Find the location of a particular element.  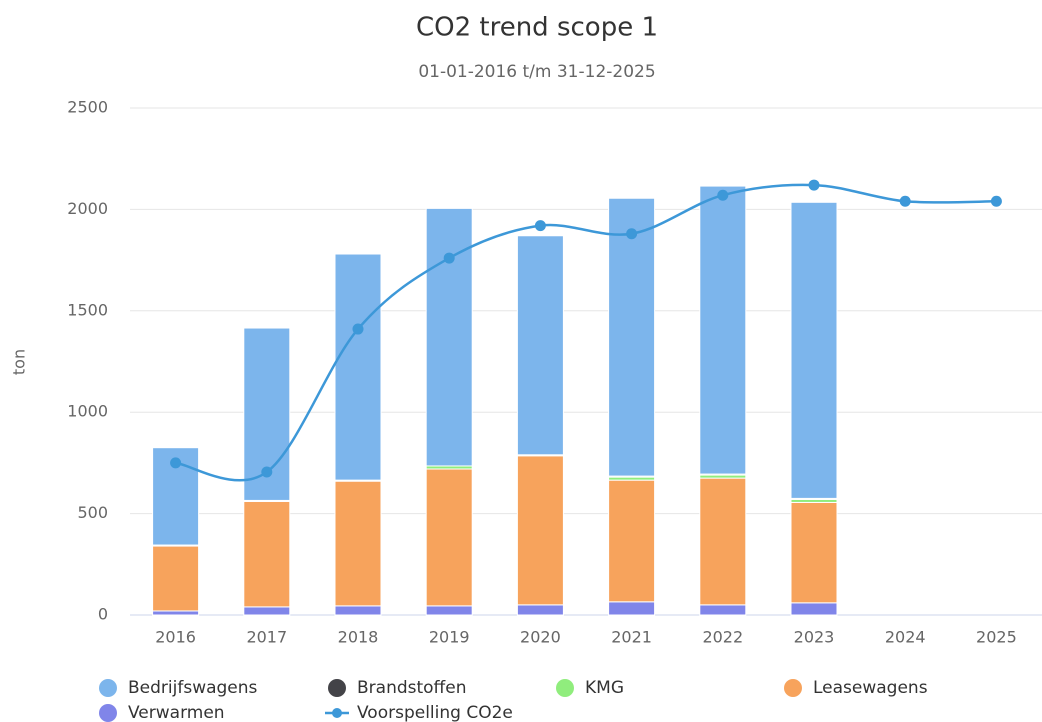

x-tick-label: 2025 is located at coordinates (996, 637).